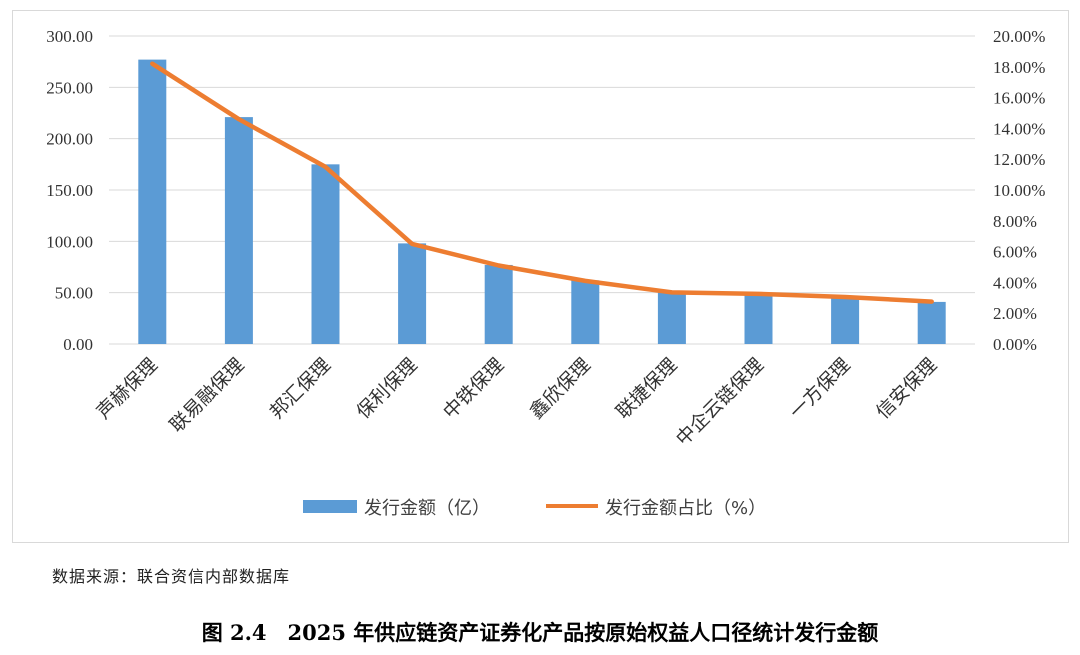 Image resolution: width=1080 pixels, height=655 pixels. What do you see at coordinates (1019, 67) in the screenshot?
I see `right-tick-label: 18.00%` at bounding box center [1019, 67].